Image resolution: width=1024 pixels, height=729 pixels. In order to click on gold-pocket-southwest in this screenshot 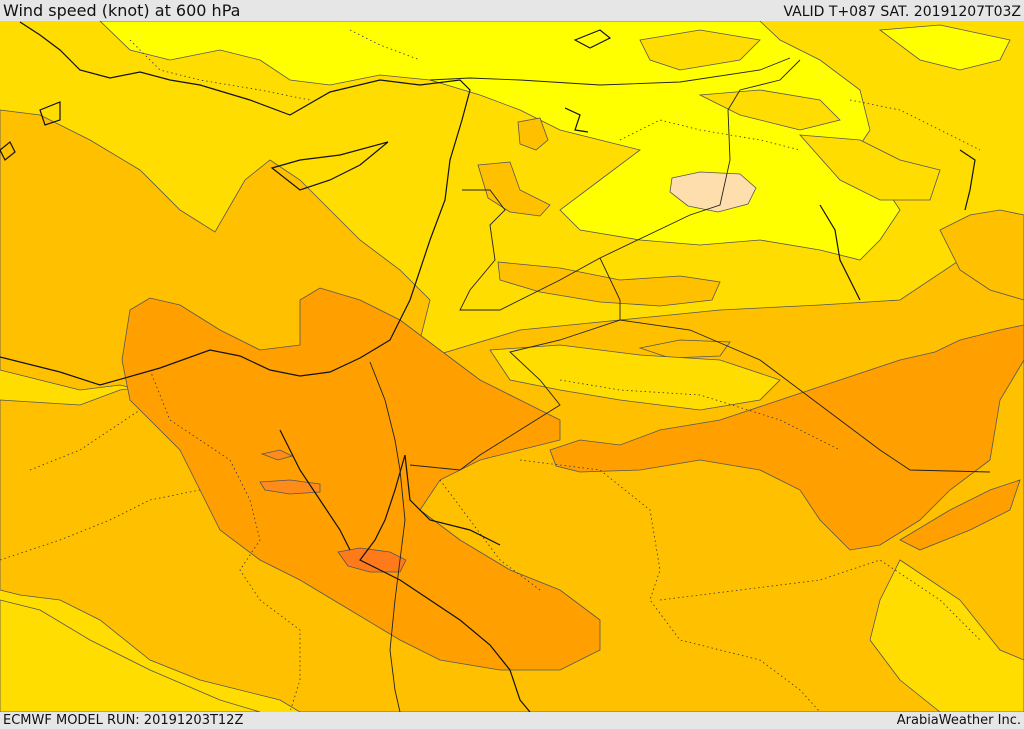, I will do `click(130, 655)`.